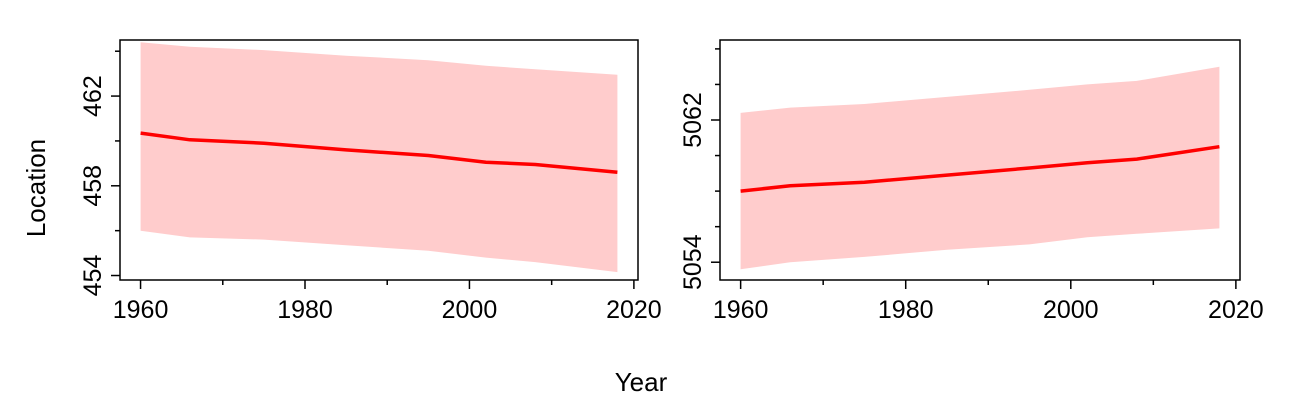 Image resolution: width=1300 pixels, height=400 pixels. Describe the element at coordinates (93, 96) in the screenshot. I see `y-tick-label: 462` at that location.